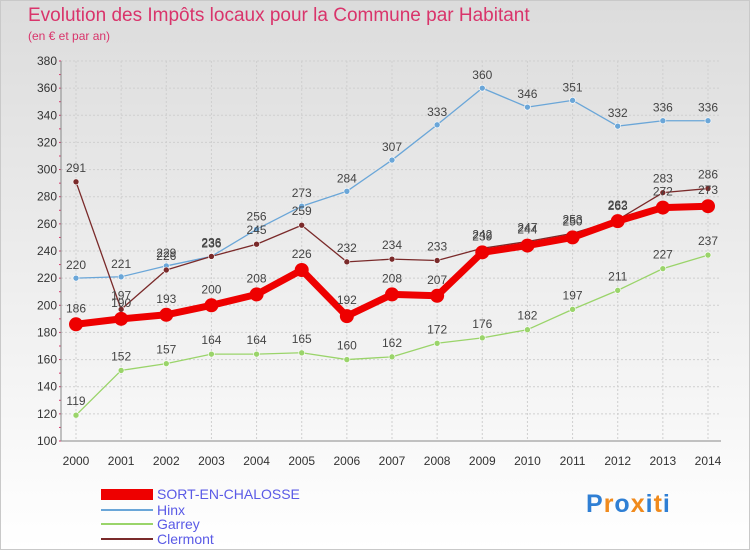  Describe the element at coordinates (171, 510) in the screenshot. I see `legend-label-hinx: Hinx` at that location.